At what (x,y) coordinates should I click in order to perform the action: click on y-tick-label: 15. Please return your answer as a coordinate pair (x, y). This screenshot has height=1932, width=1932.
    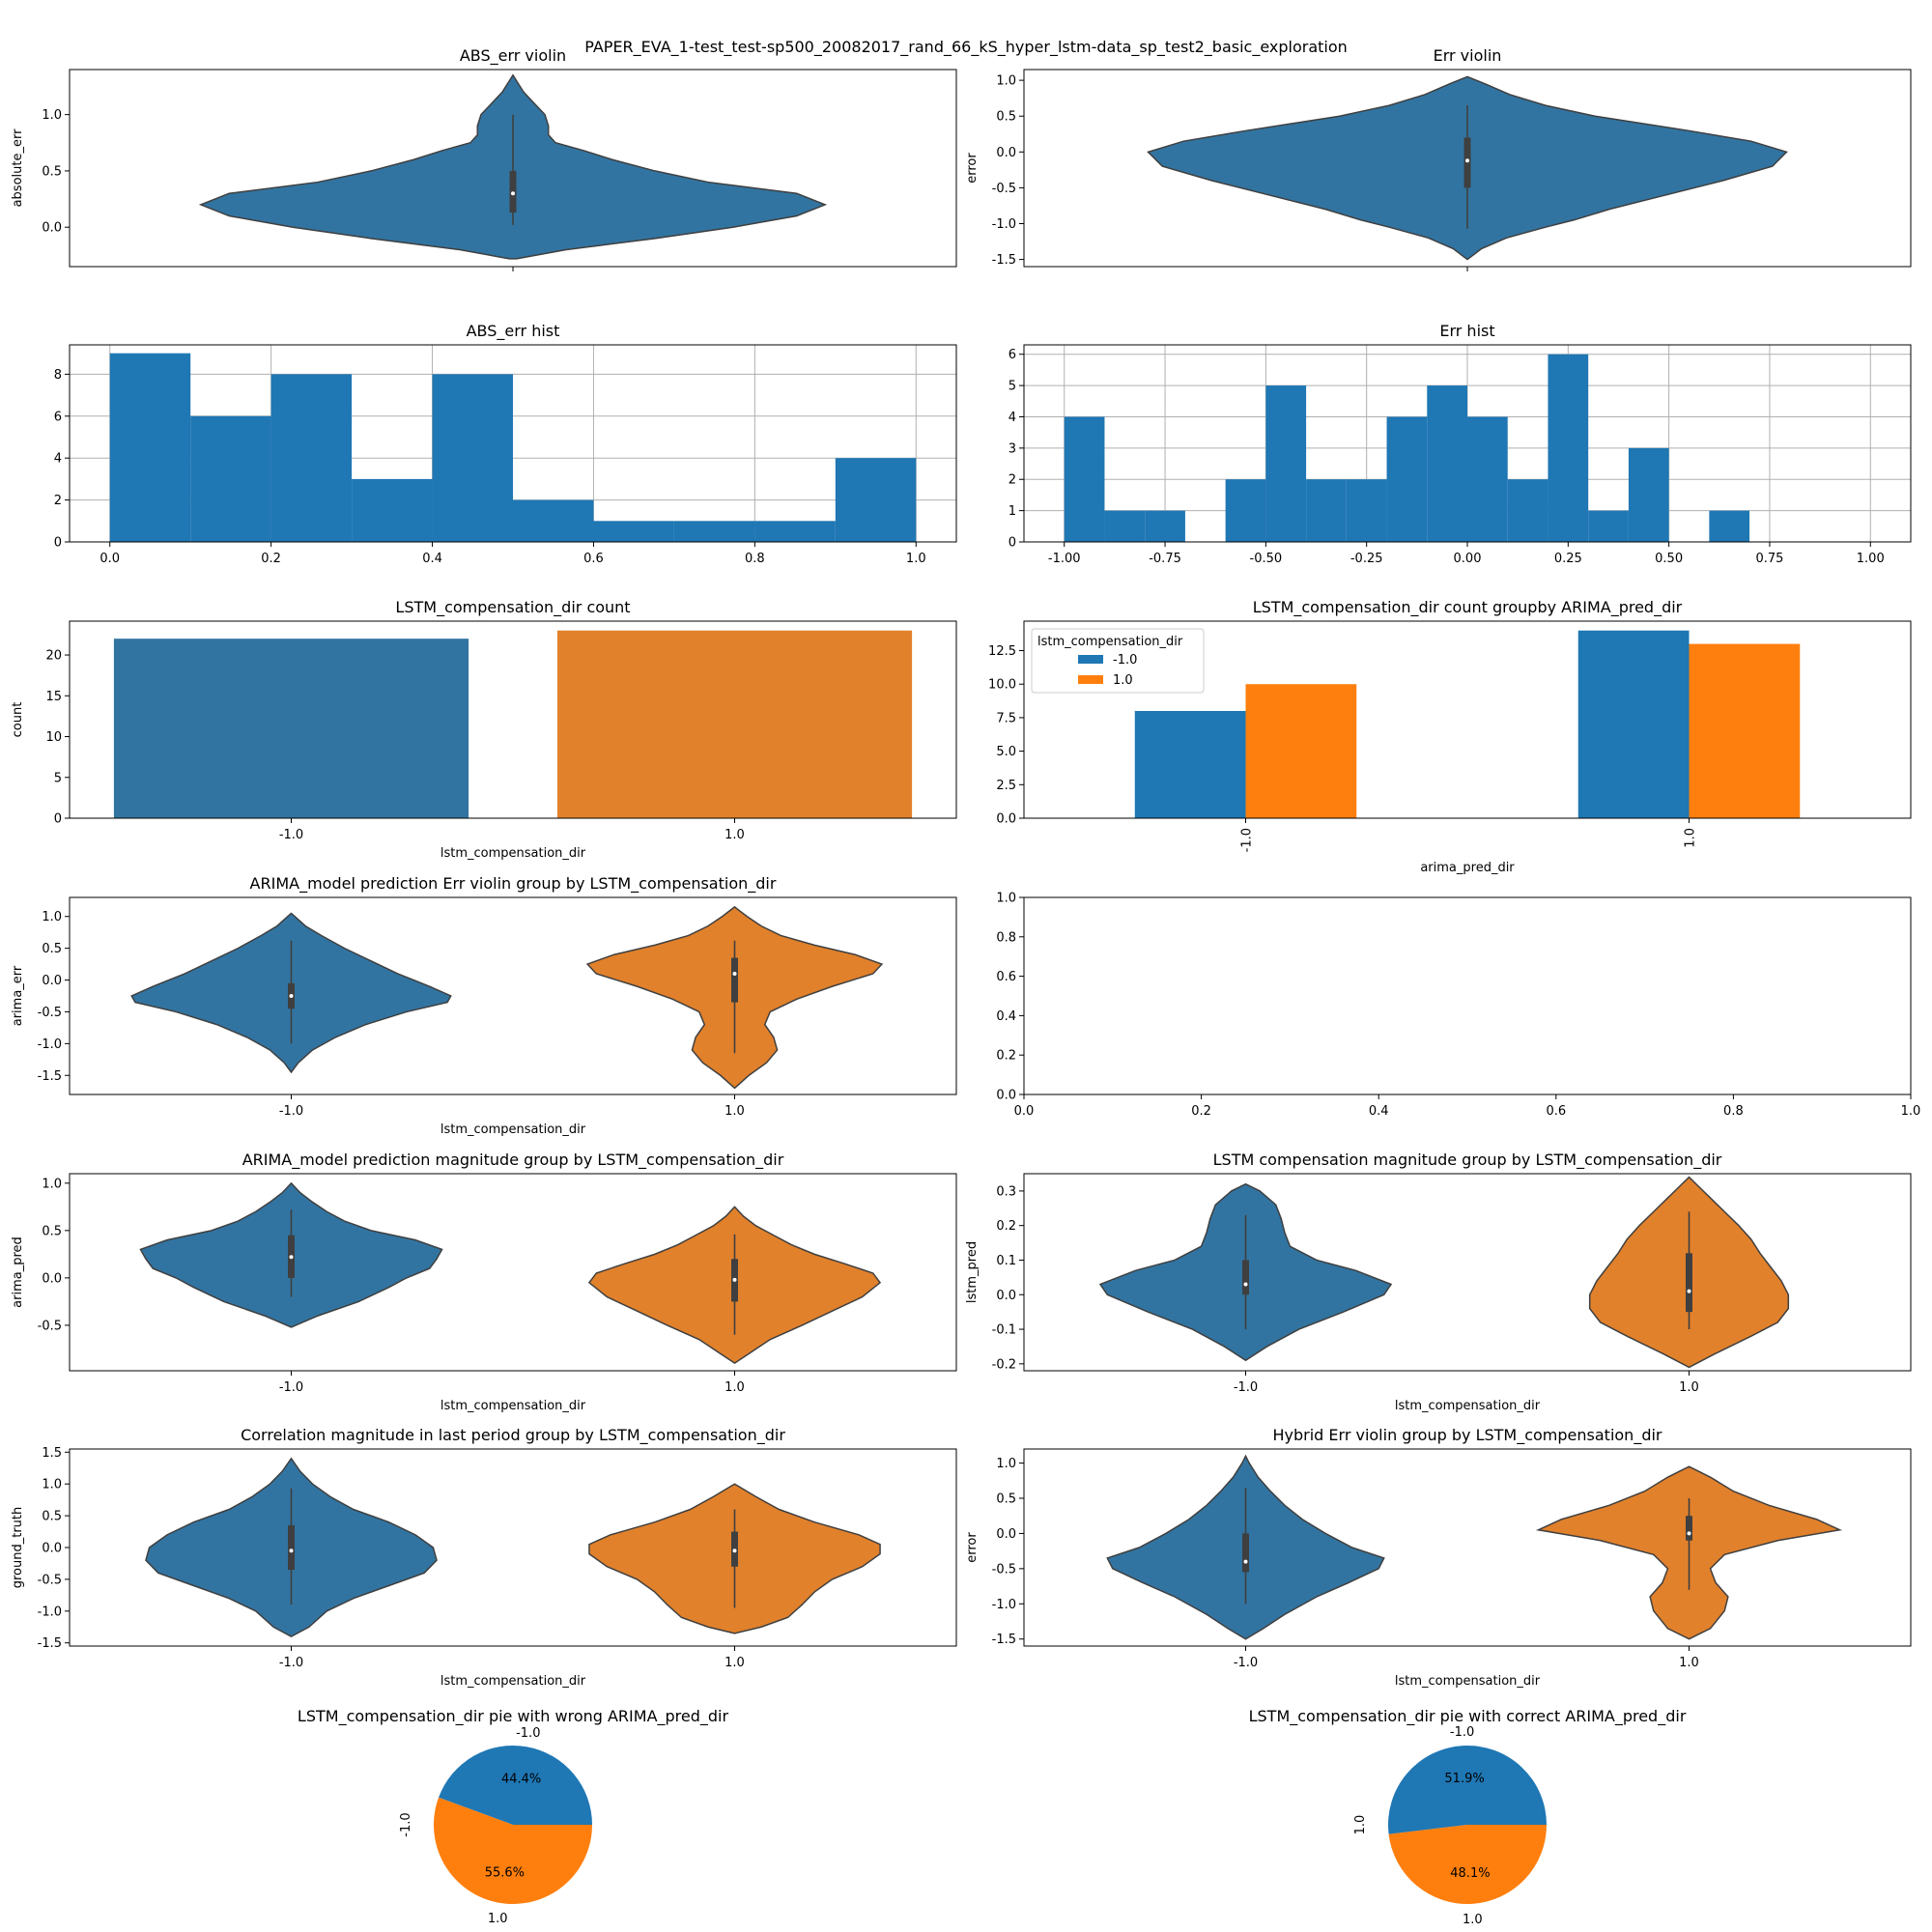
    Looking at the image, I should click on (53, 697).